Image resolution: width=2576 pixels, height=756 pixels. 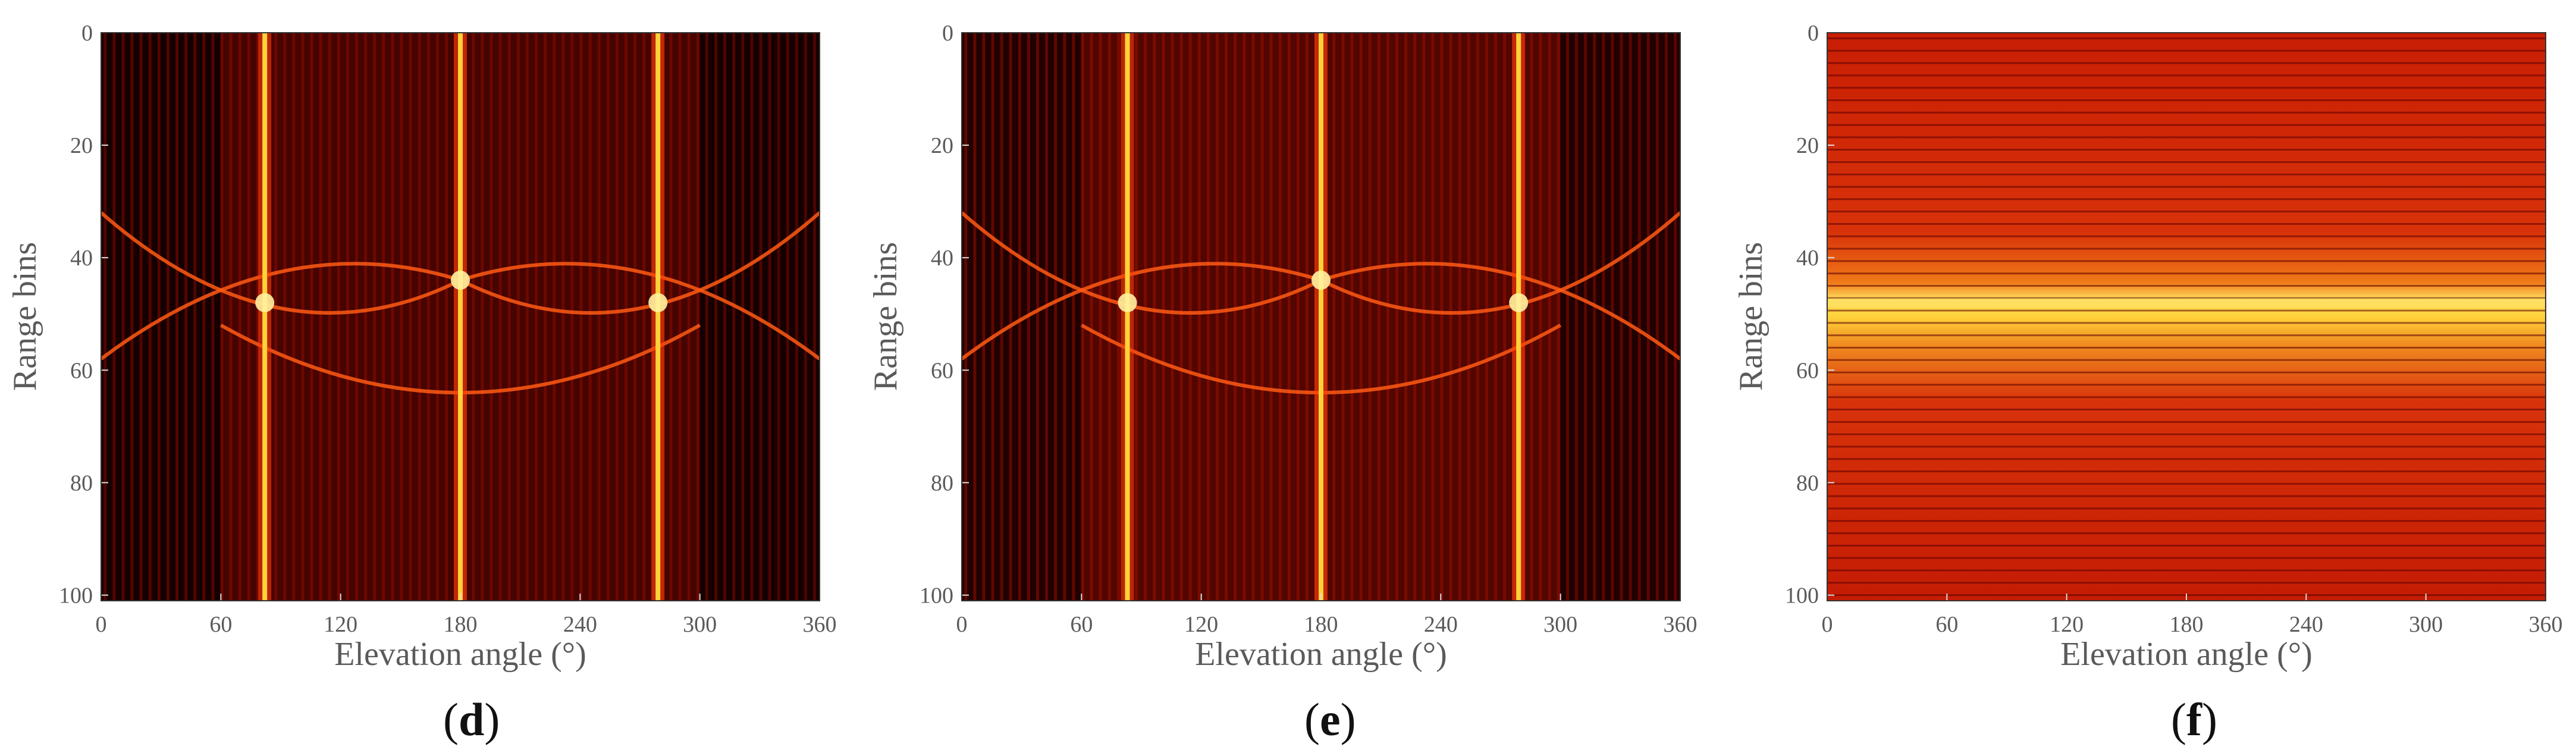 I want to click on caption-letter-e: e, so click(x=1330, y=720).